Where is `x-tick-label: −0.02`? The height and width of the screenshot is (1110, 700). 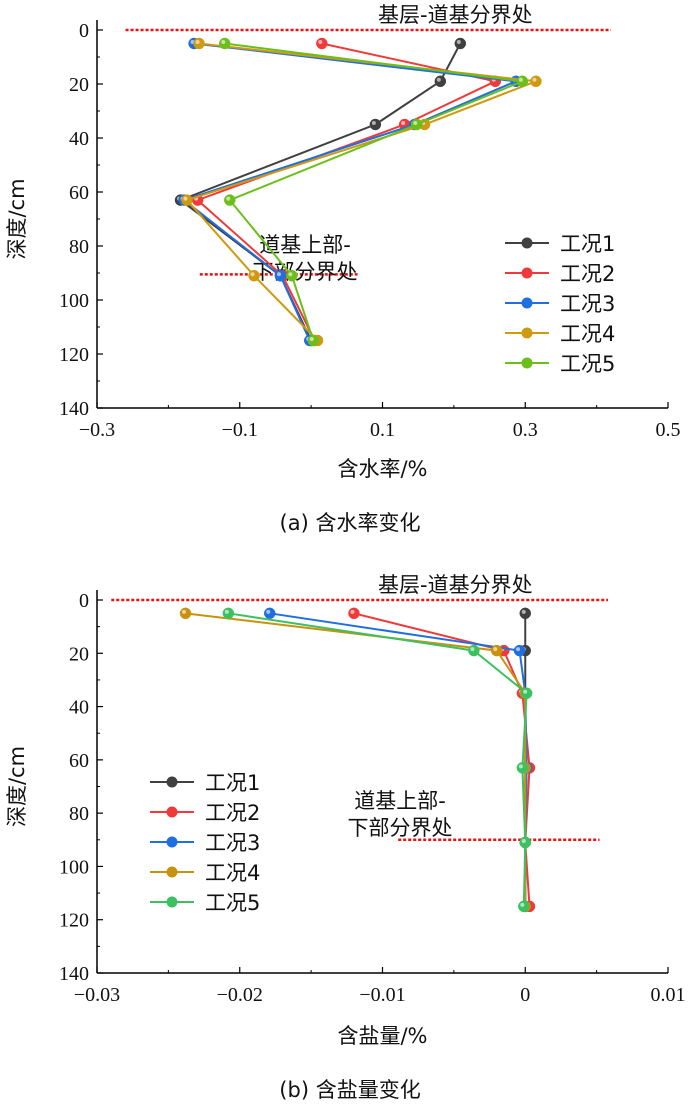
x-tick-label: −0.02 is located at coordinates (240, 995).